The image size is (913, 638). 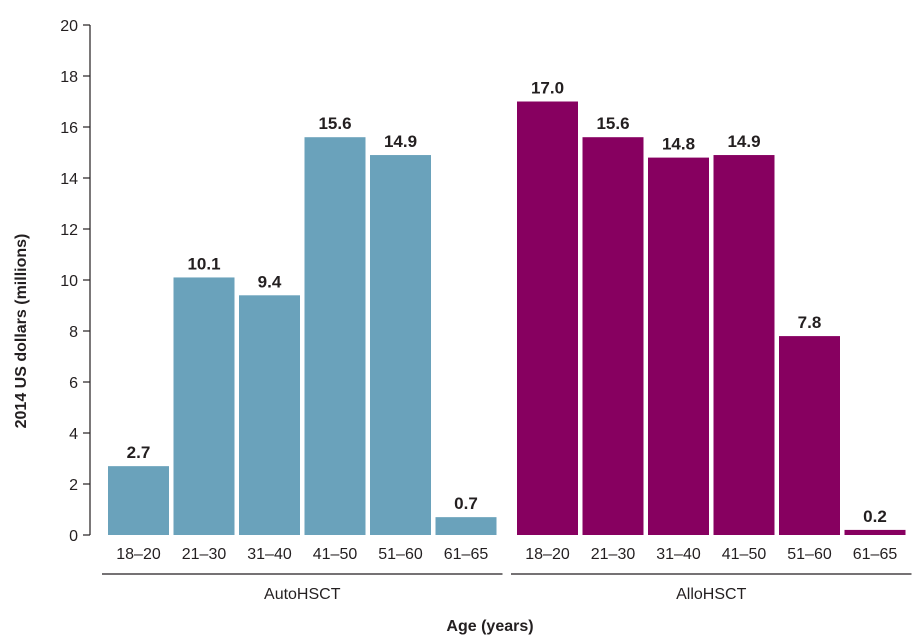 What do you see at coordinates (466, 503) in the screenshot?
I see `data-label: 0.7` at bounding box center [466, 503].